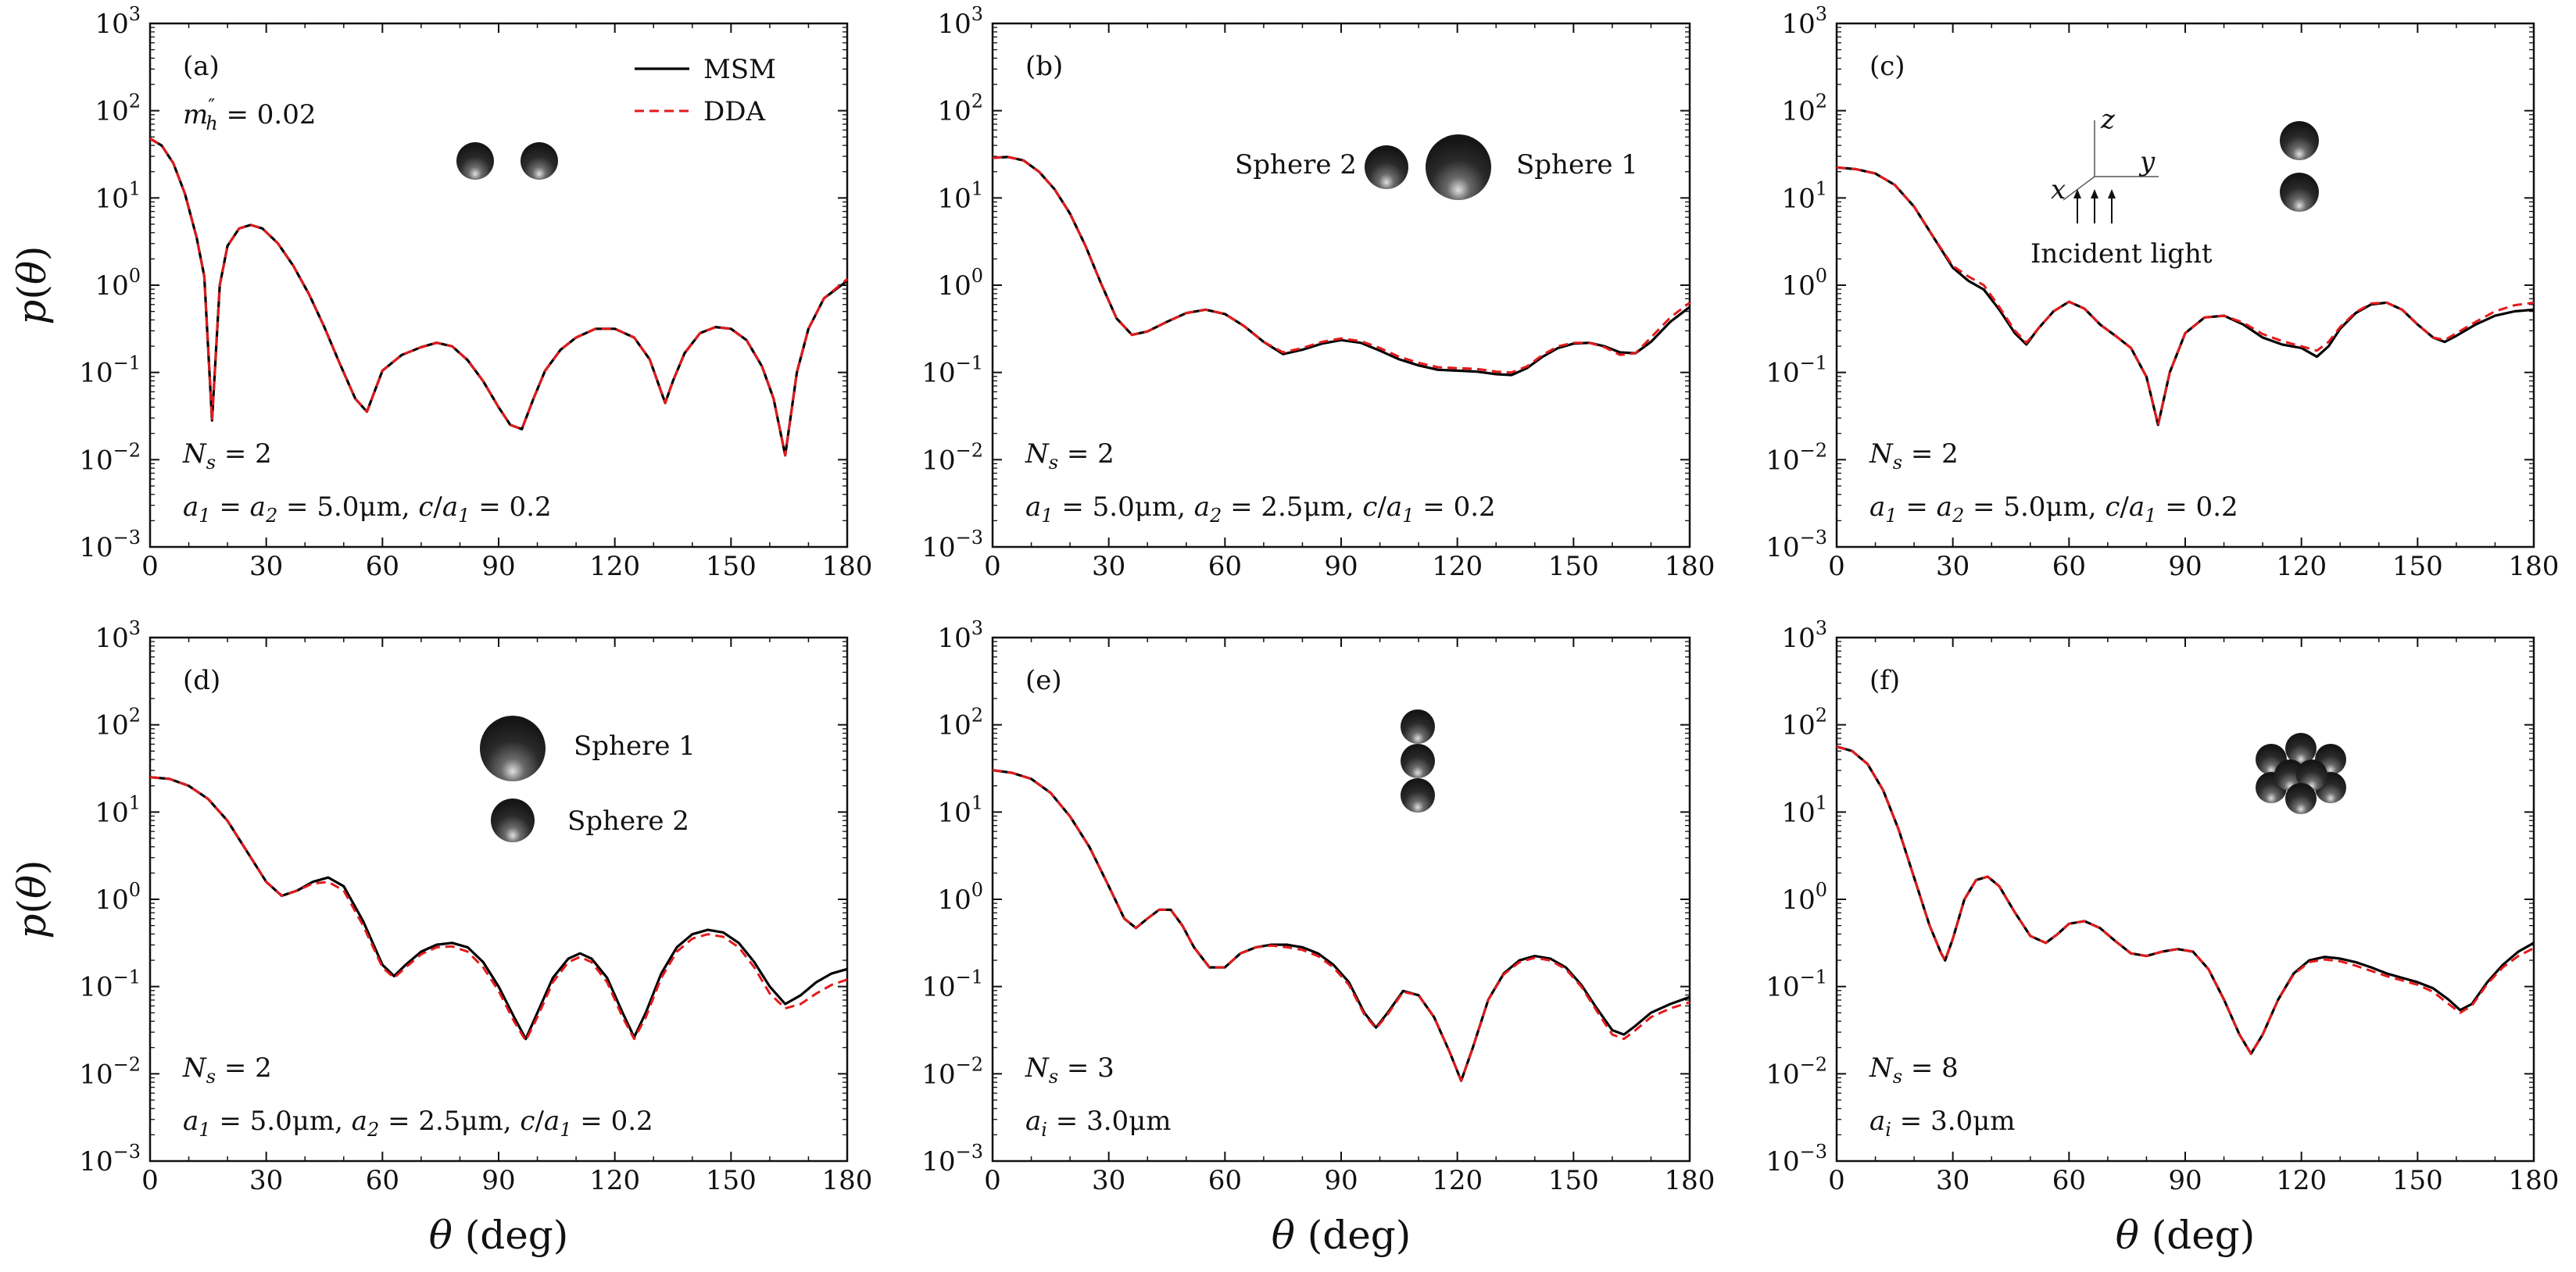 The image size is (2576, 1272). I want to click on y-axis-text: ), so click(32, 253).